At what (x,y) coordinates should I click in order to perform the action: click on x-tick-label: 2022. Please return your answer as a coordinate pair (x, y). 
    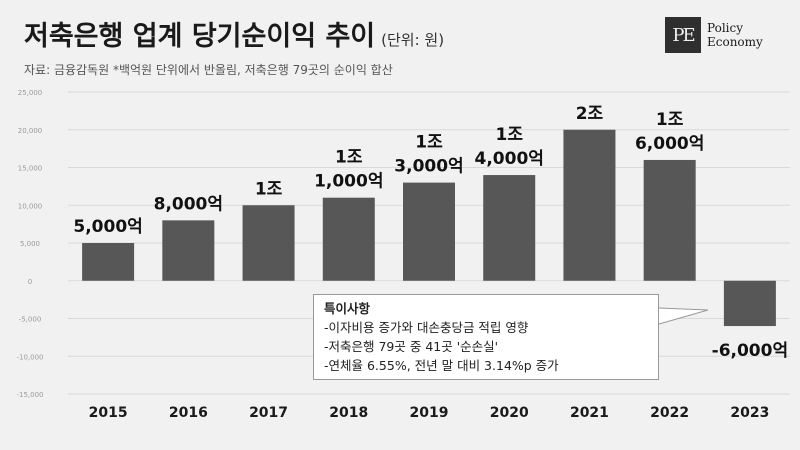
    Looking at the image, I should click on (669, 413).